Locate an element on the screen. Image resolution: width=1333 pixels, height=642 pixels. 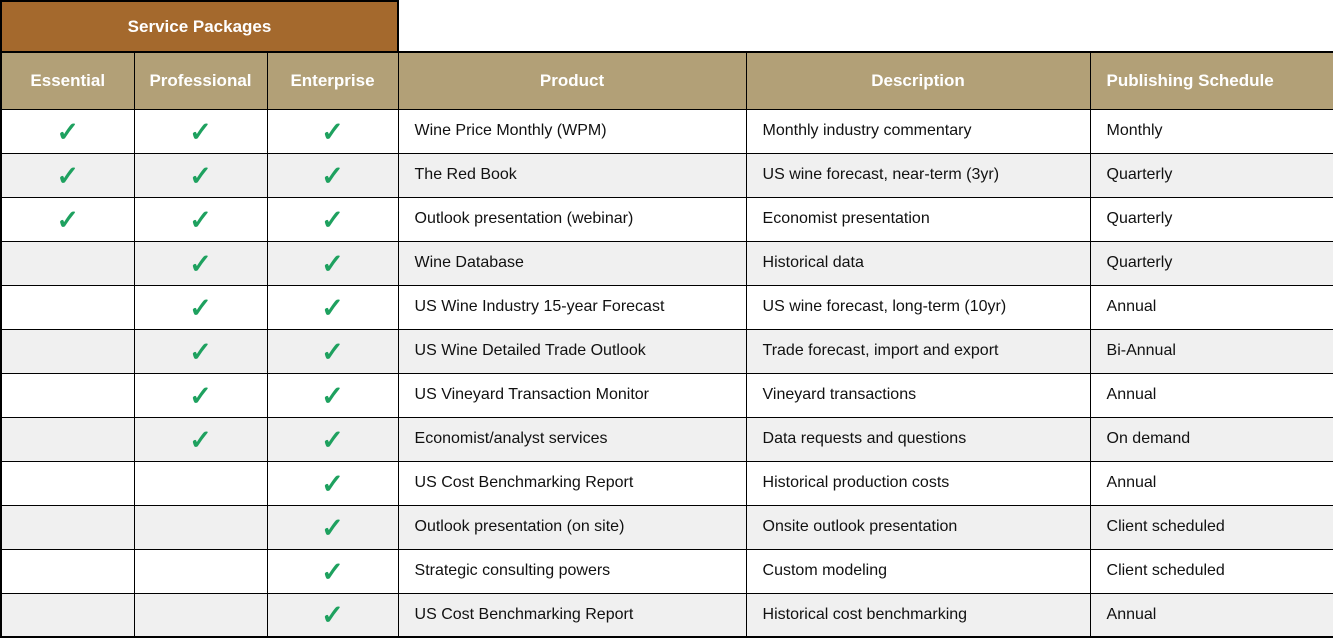
description-cell: Onsite outlook presentation is located at coordinates (918, 527).